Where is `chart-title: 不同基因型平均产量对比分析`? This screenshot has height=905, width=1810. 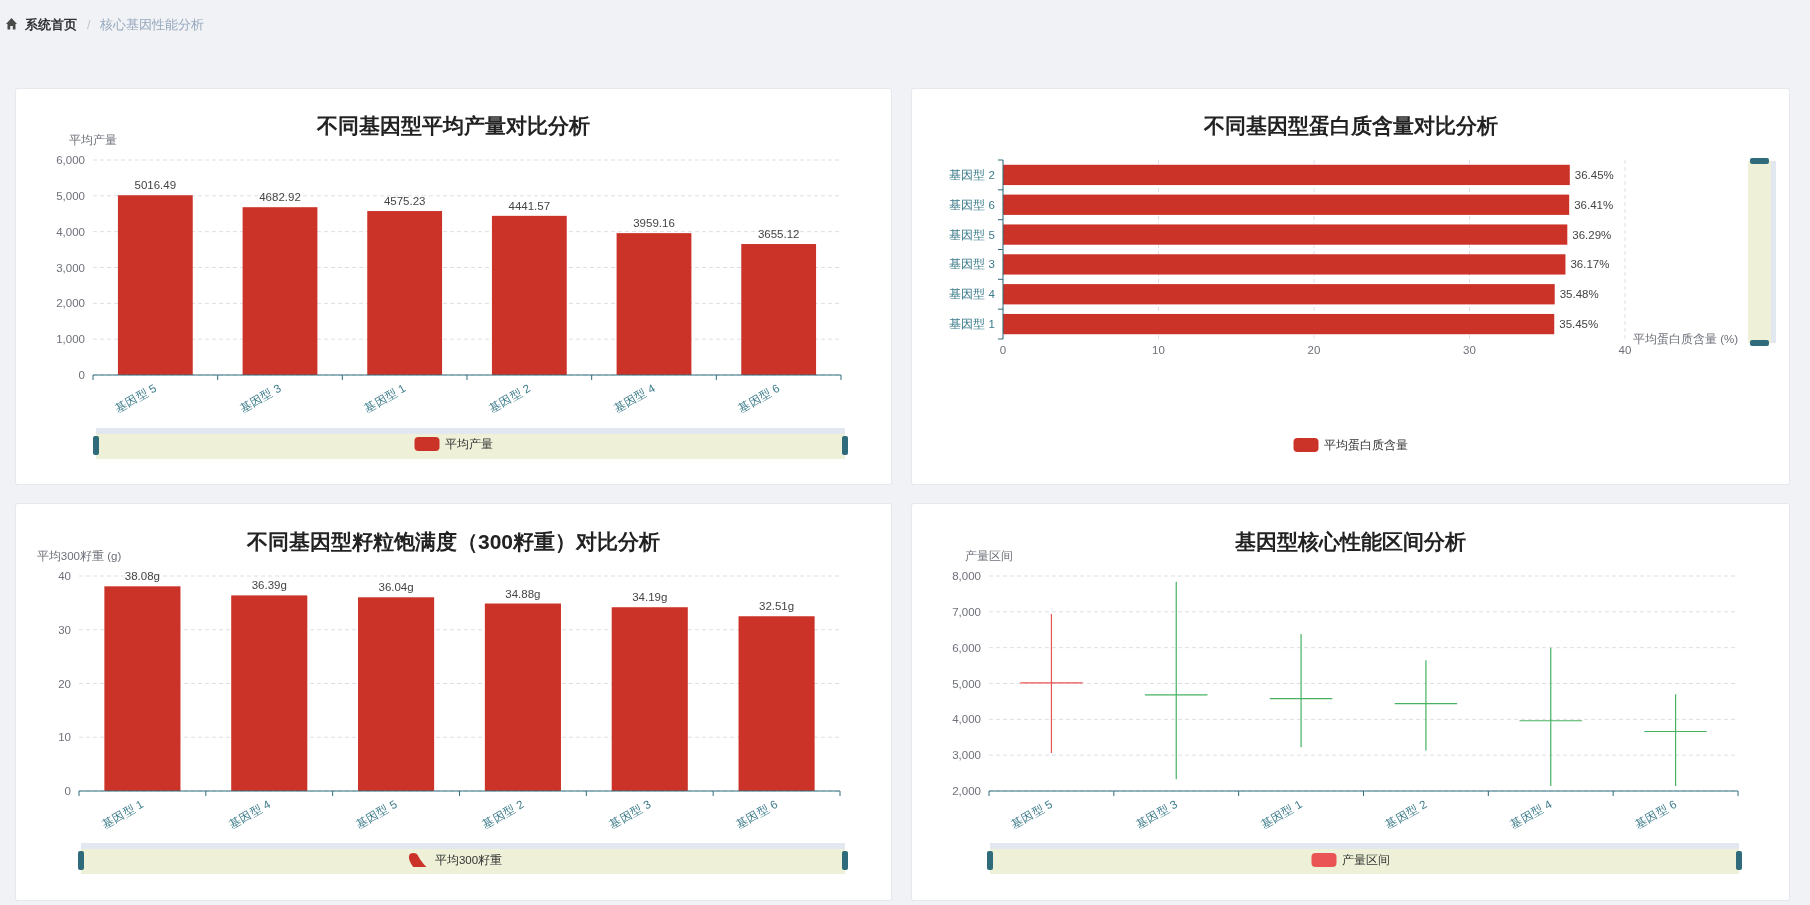 chart-title: 不同基因型平均产量对比分析 is located at coordinates (453, 125).